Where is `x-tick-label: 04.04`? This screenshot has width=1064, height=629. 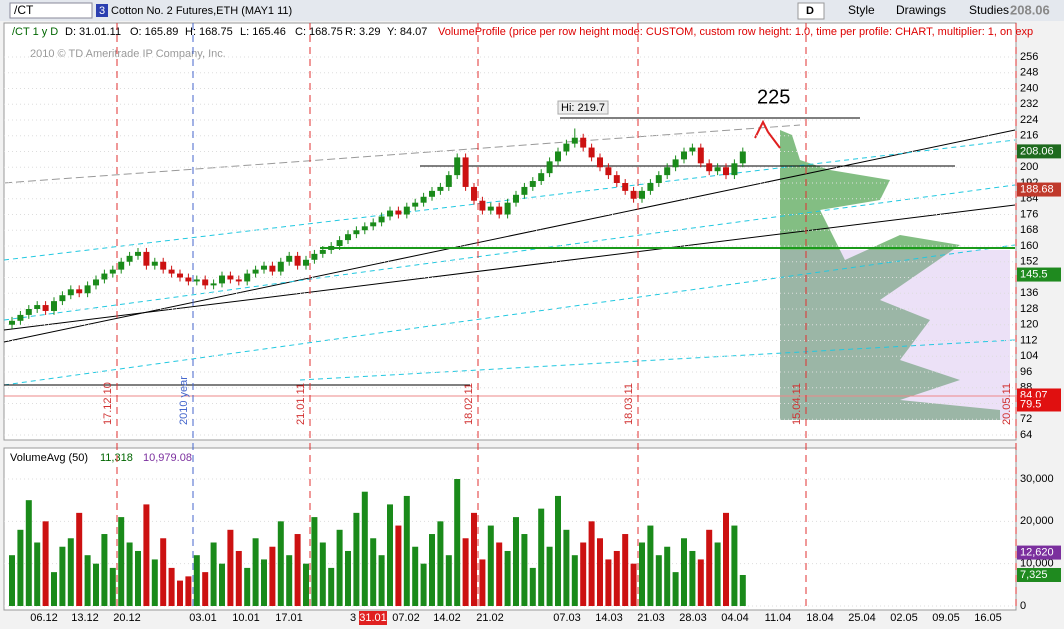 x-tick-label: 04.04 is located at coordinates (735, 618).